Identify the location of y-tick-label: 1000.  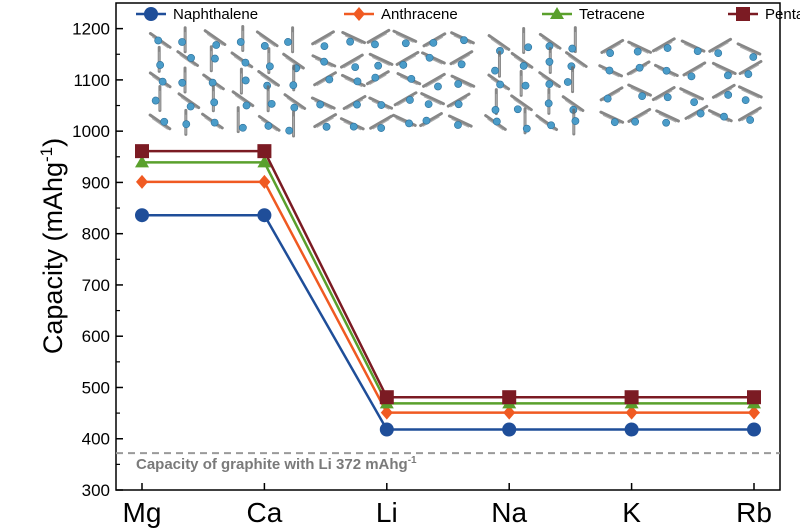
(91, 131).